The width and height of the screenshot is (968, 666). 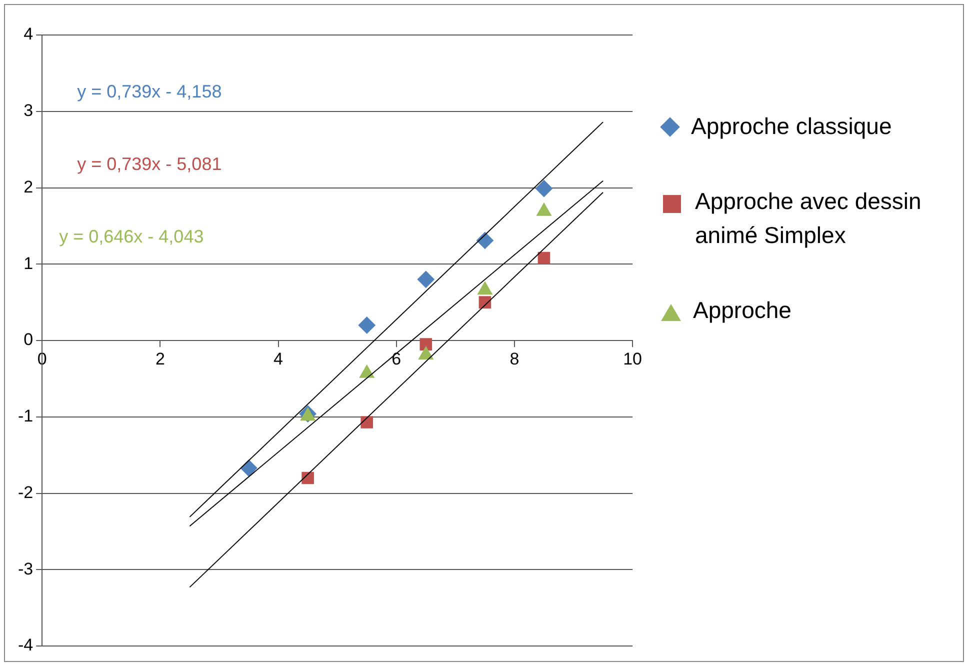 What do you see at coordinates (160, 358) in the screenshot?
I see `x-tick-label: 2` at bounding box center [160, 358].